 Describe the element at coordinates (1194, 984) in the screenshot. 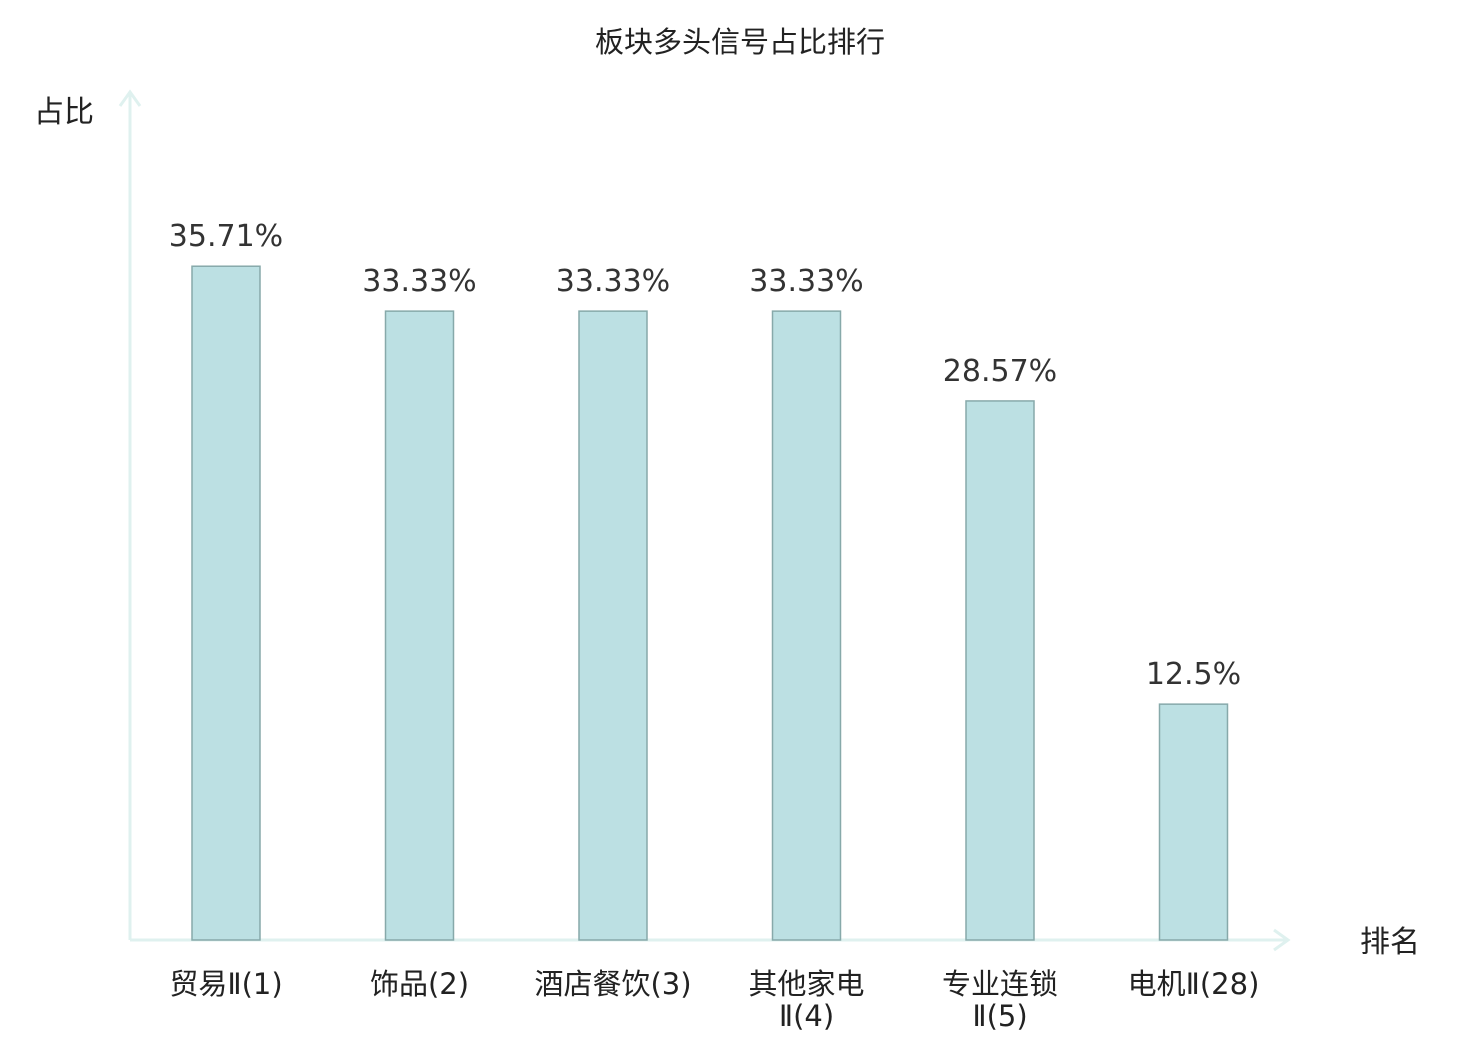

I see `category-label-6: 电机Ⅱ(28)` at that location.